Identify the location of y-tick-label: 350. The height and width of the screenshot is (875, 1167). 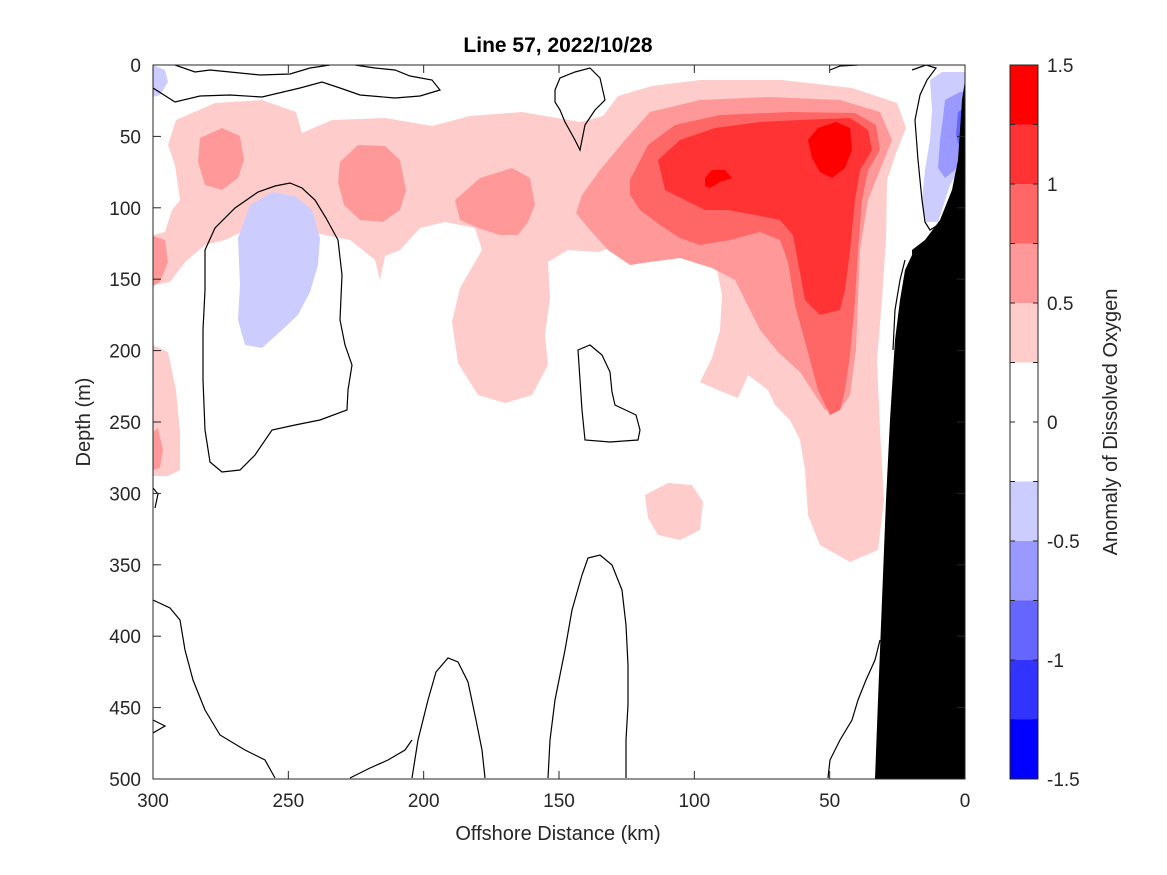
(125, 566).